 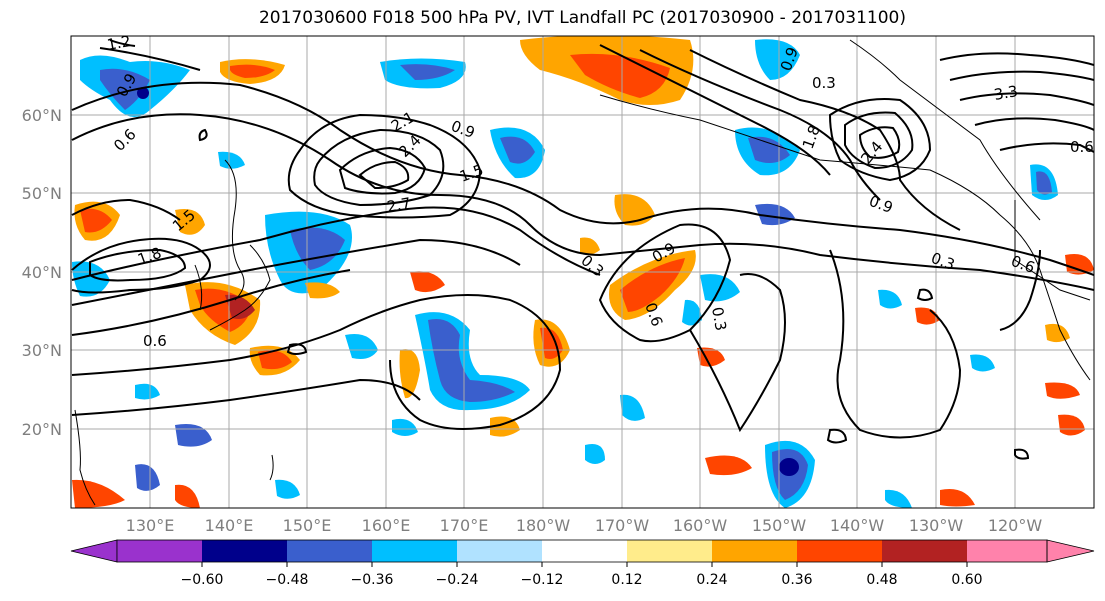 What do you see at coordinates (42, 429) in the screenshot?
I see `lat-label: 20°N` at bounding box center [42, 429].